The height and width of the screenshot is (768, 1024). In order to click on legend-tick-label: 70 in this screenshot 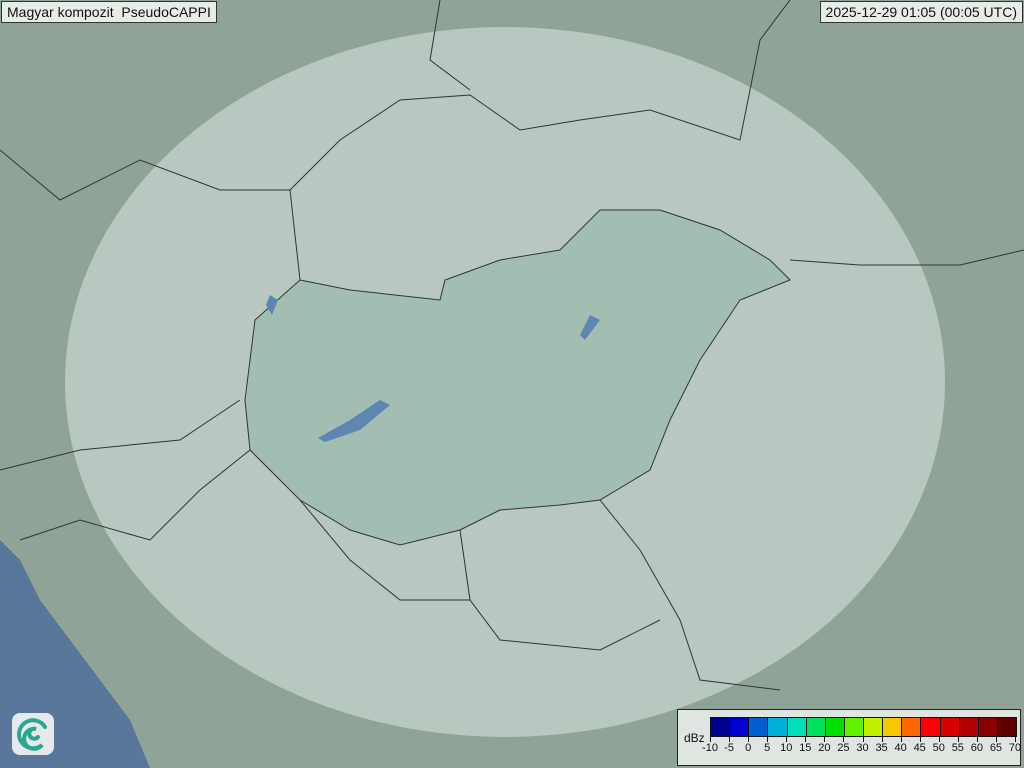, I will do `click(1015, 748)`.